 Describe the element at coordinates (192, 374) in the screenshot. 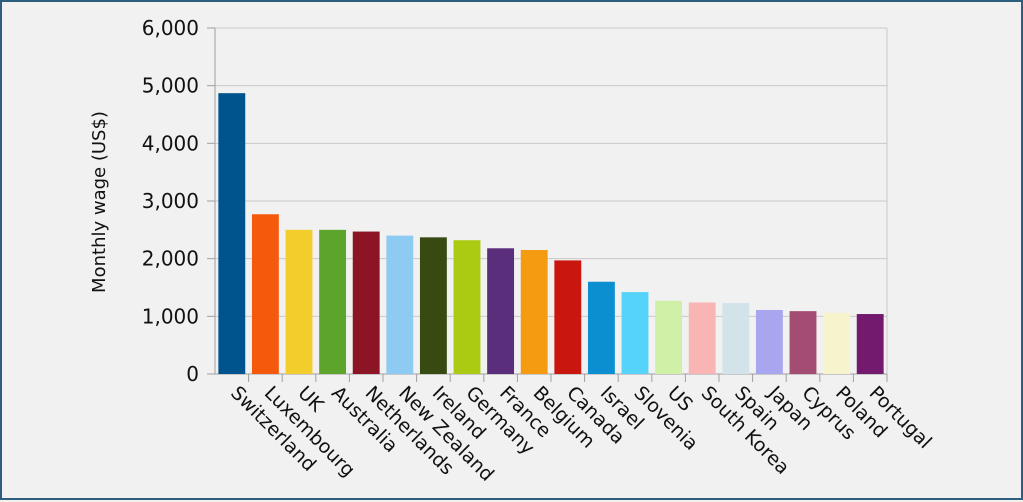

I see `y-tick-label: 0` at that location.